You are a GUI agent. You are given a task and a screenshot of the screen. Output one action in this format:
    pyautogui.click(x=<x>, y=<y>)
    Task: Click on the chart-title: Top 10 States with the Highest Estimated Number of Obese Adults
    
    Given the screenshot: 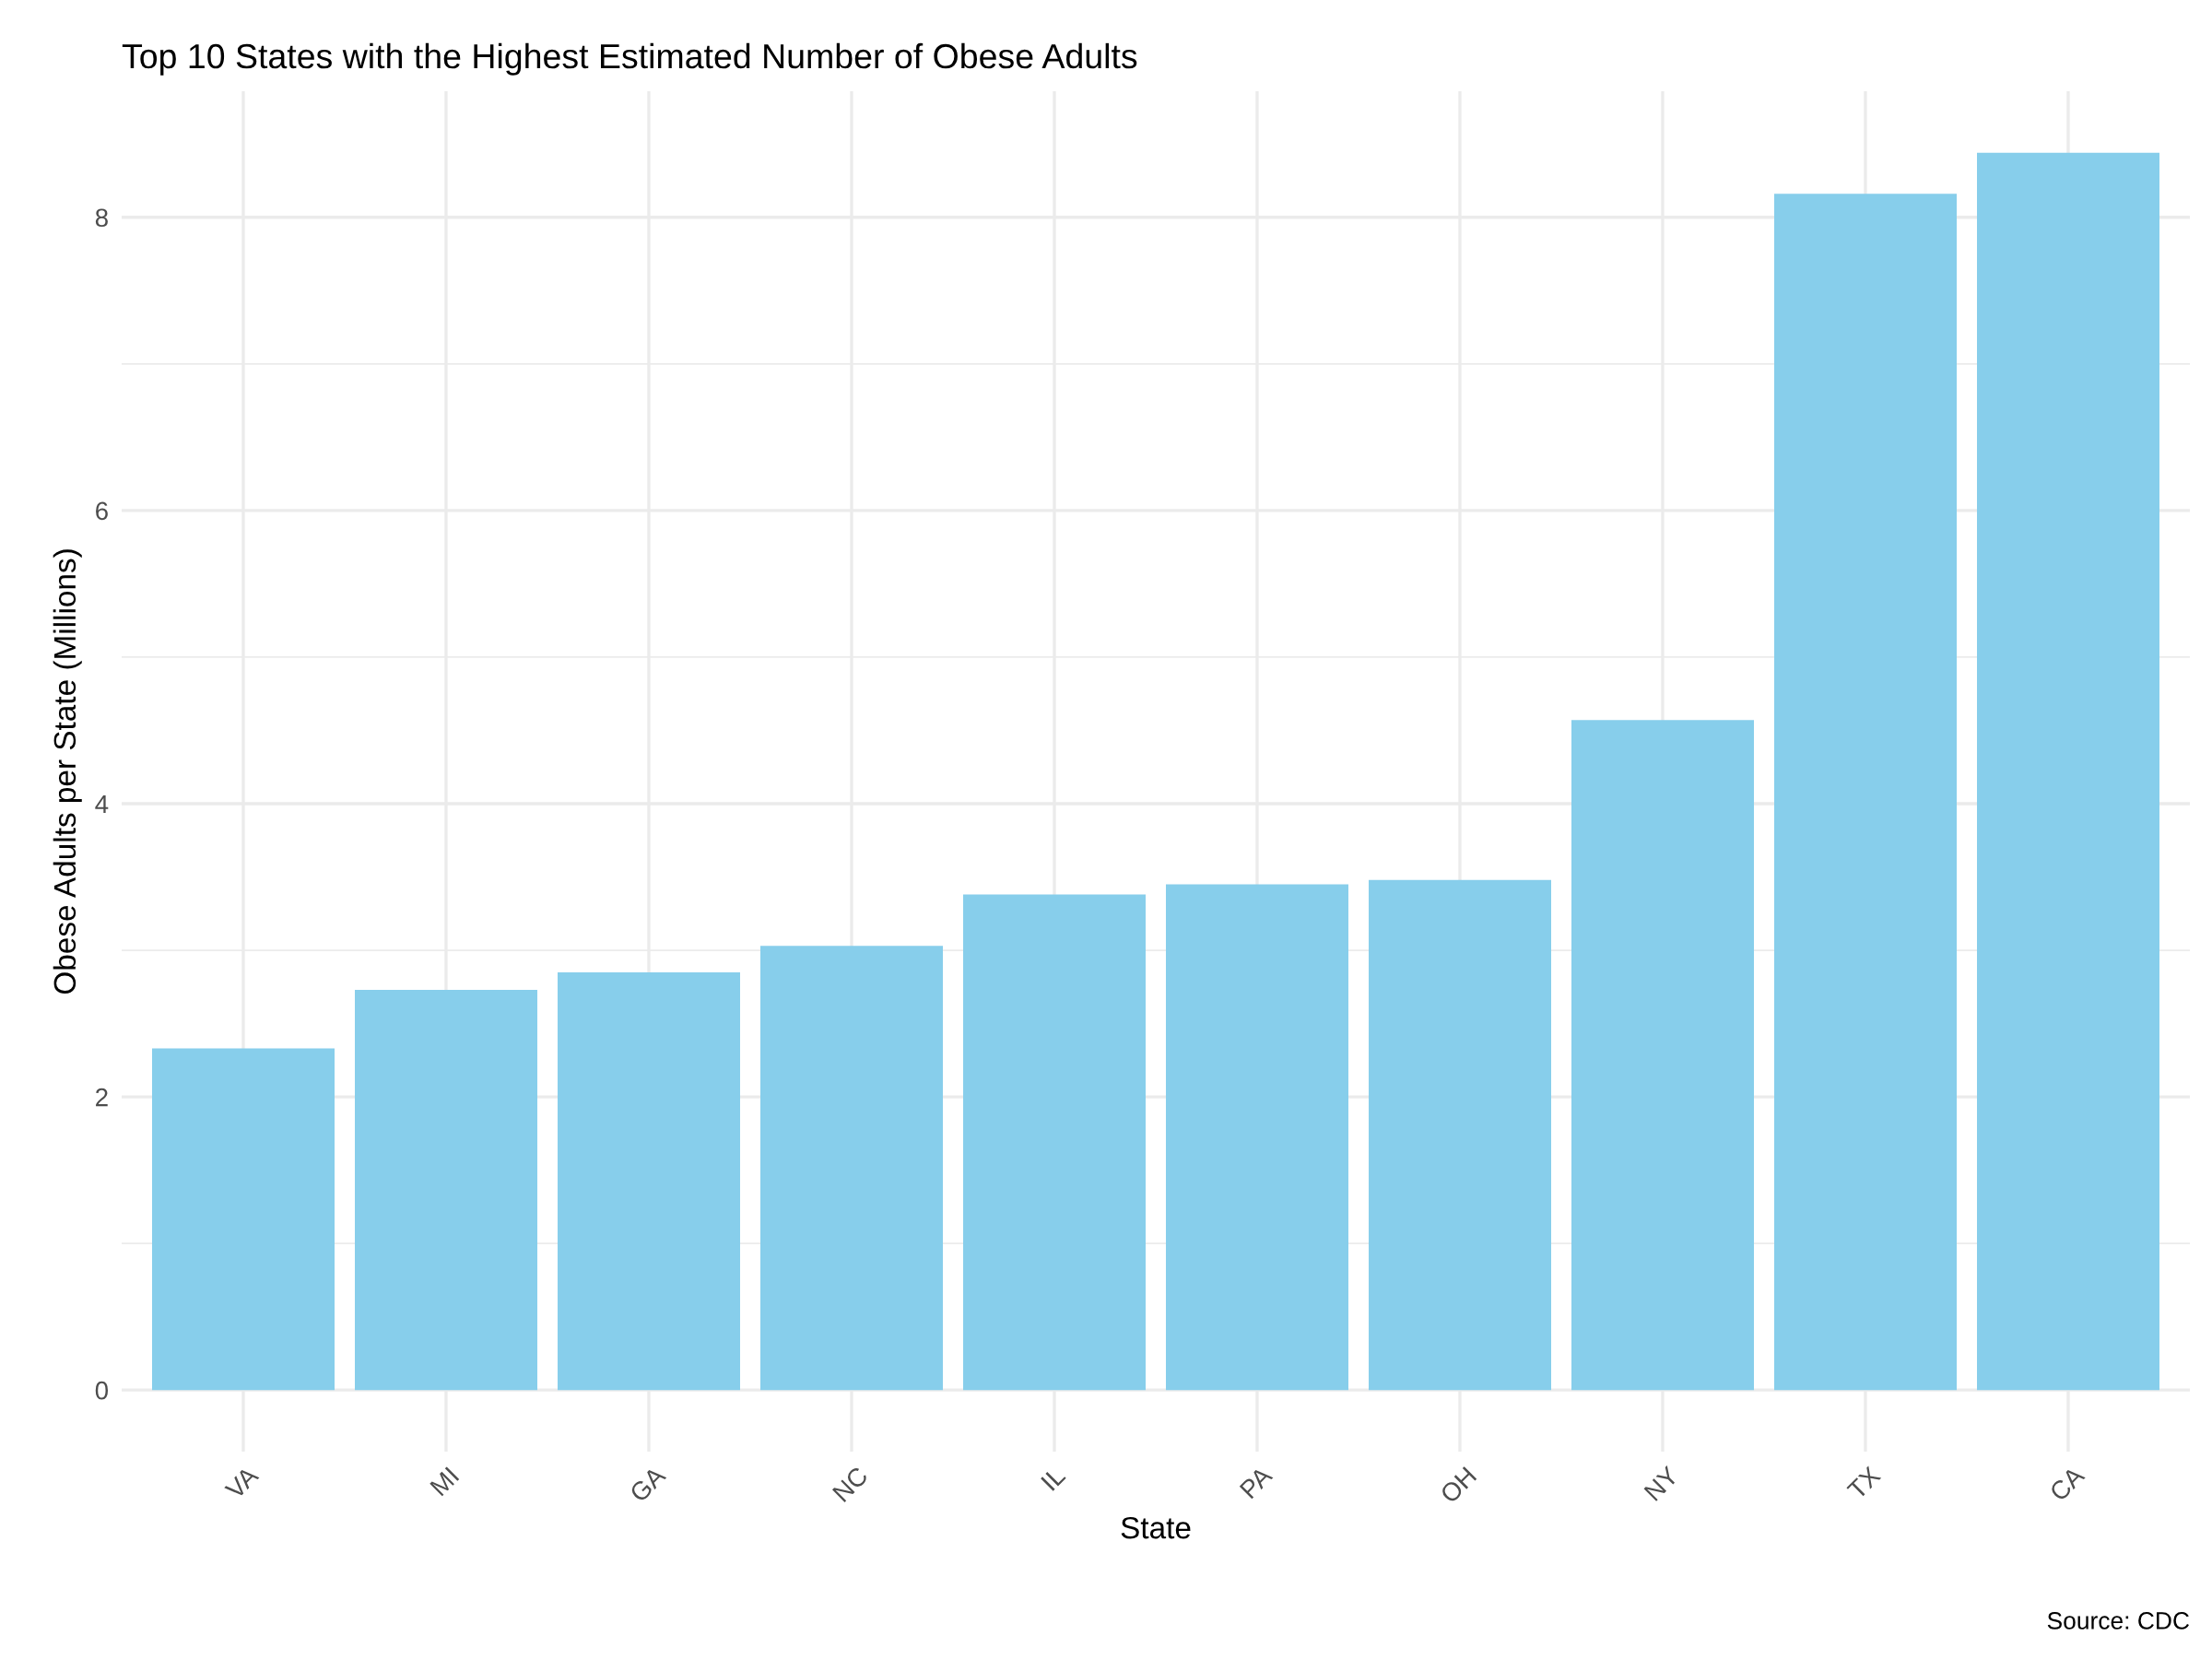 What is the action you would take?
    pyautogui.click(x=629, y=59)
    